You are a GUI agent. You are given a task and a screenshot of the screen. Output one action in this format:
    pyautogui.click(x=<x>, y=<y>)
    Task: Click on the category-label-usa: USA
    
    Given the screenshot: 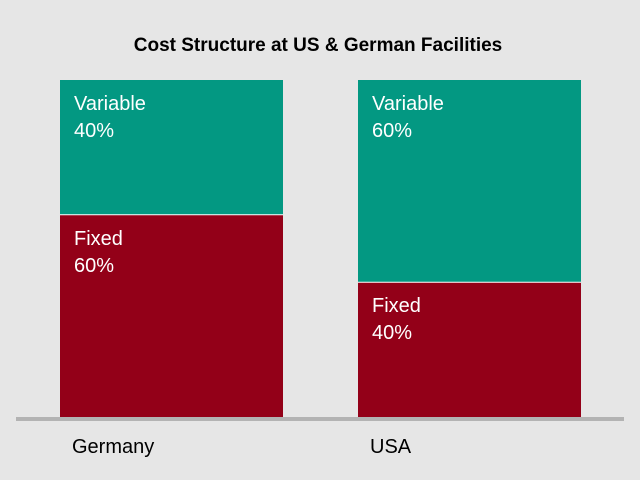 What is the action you would take?
    pyautogui.click(x=391, y=447)
    